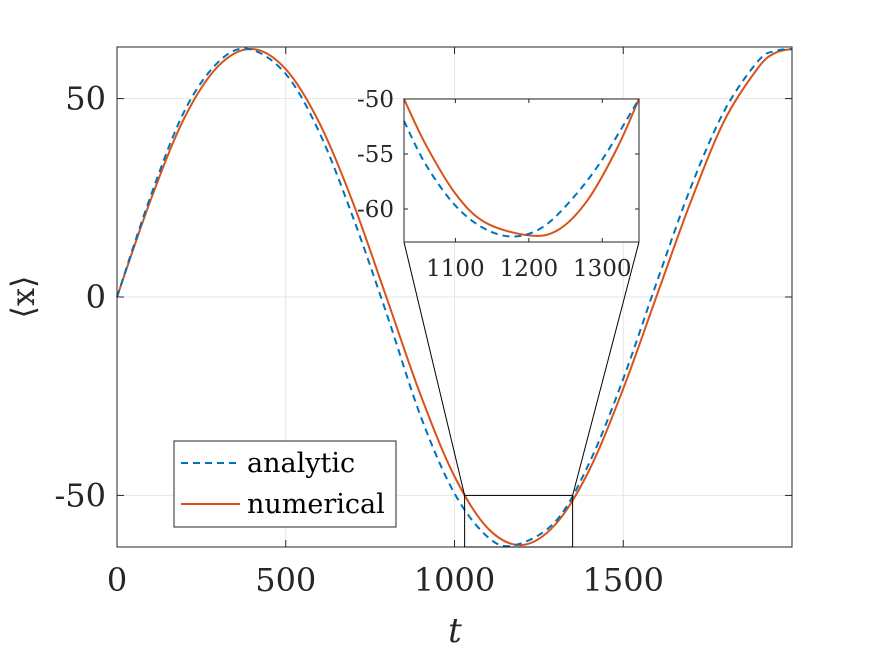 This screenshot has height=656, width=875. What do you see at coordinates (117, 580) in the screenshot?
I see `x-tick-label: 0` at bounding box center [117, 580].